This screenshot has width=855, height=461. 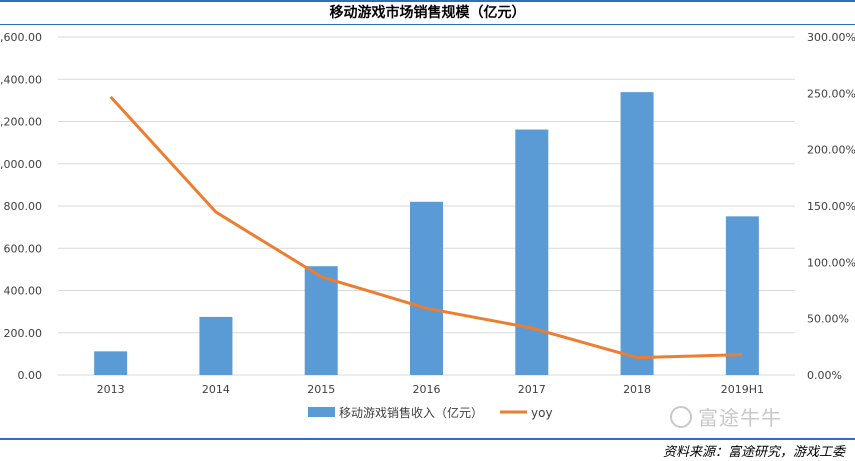 What do you see at coordinates (681, 417) in the screenshot?
I see `watermark-logo-icon` at bounding box center [681, 417].